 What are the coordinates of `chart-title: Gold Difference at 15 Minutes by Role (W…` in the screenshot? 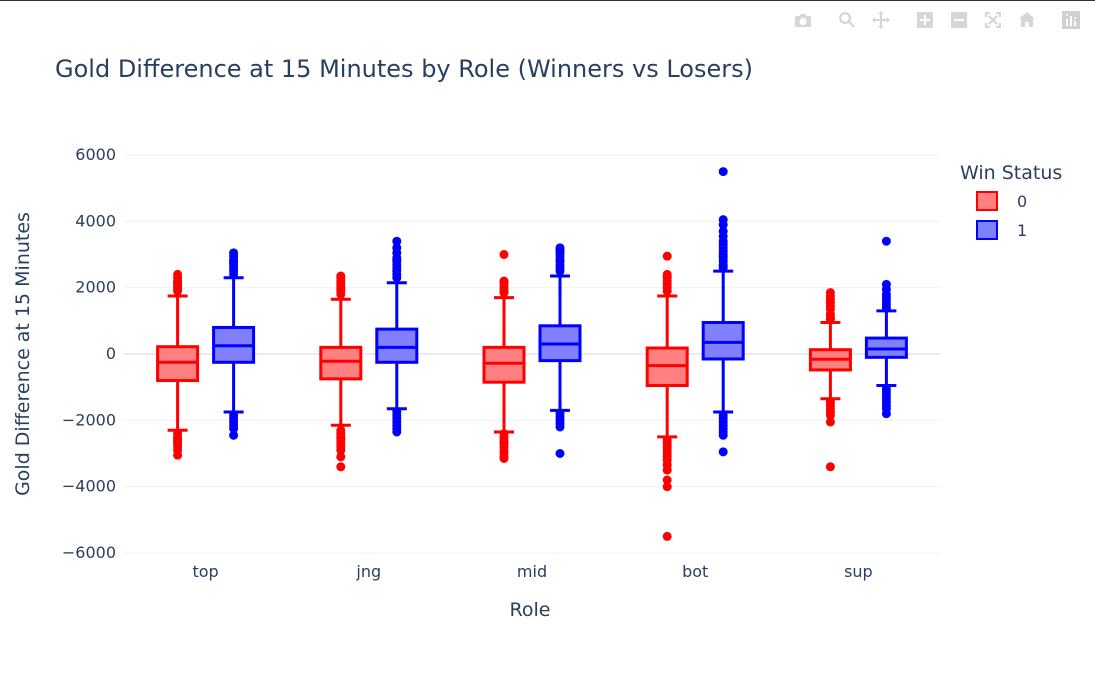 It's located at (404, 69).